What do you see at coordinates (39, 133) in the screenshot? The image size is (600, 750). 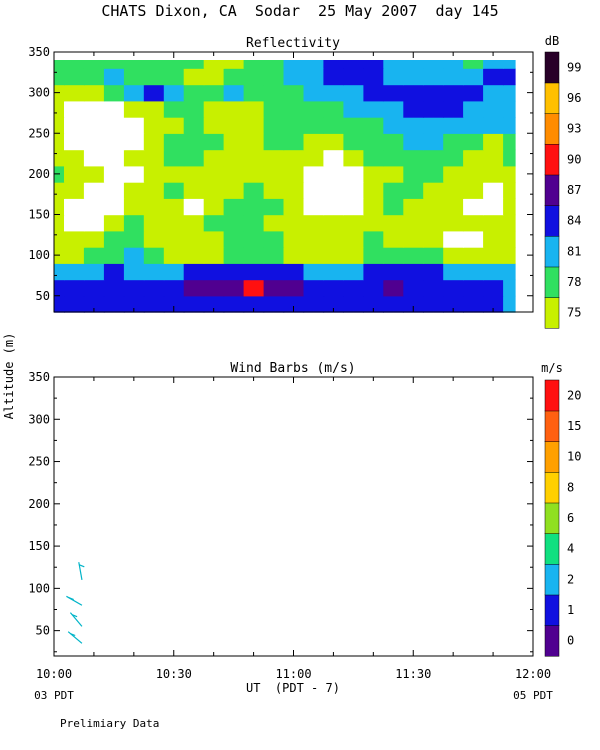 I see `y-tick-label: 250` at bounding box center [39, 133].